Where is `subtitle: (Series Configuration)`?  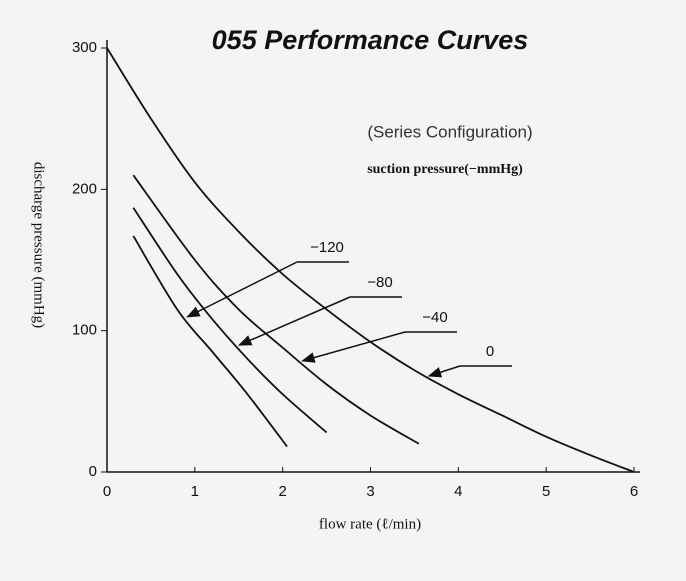 subtitle: (Series Configuration) is located at coordinates (449, 131).